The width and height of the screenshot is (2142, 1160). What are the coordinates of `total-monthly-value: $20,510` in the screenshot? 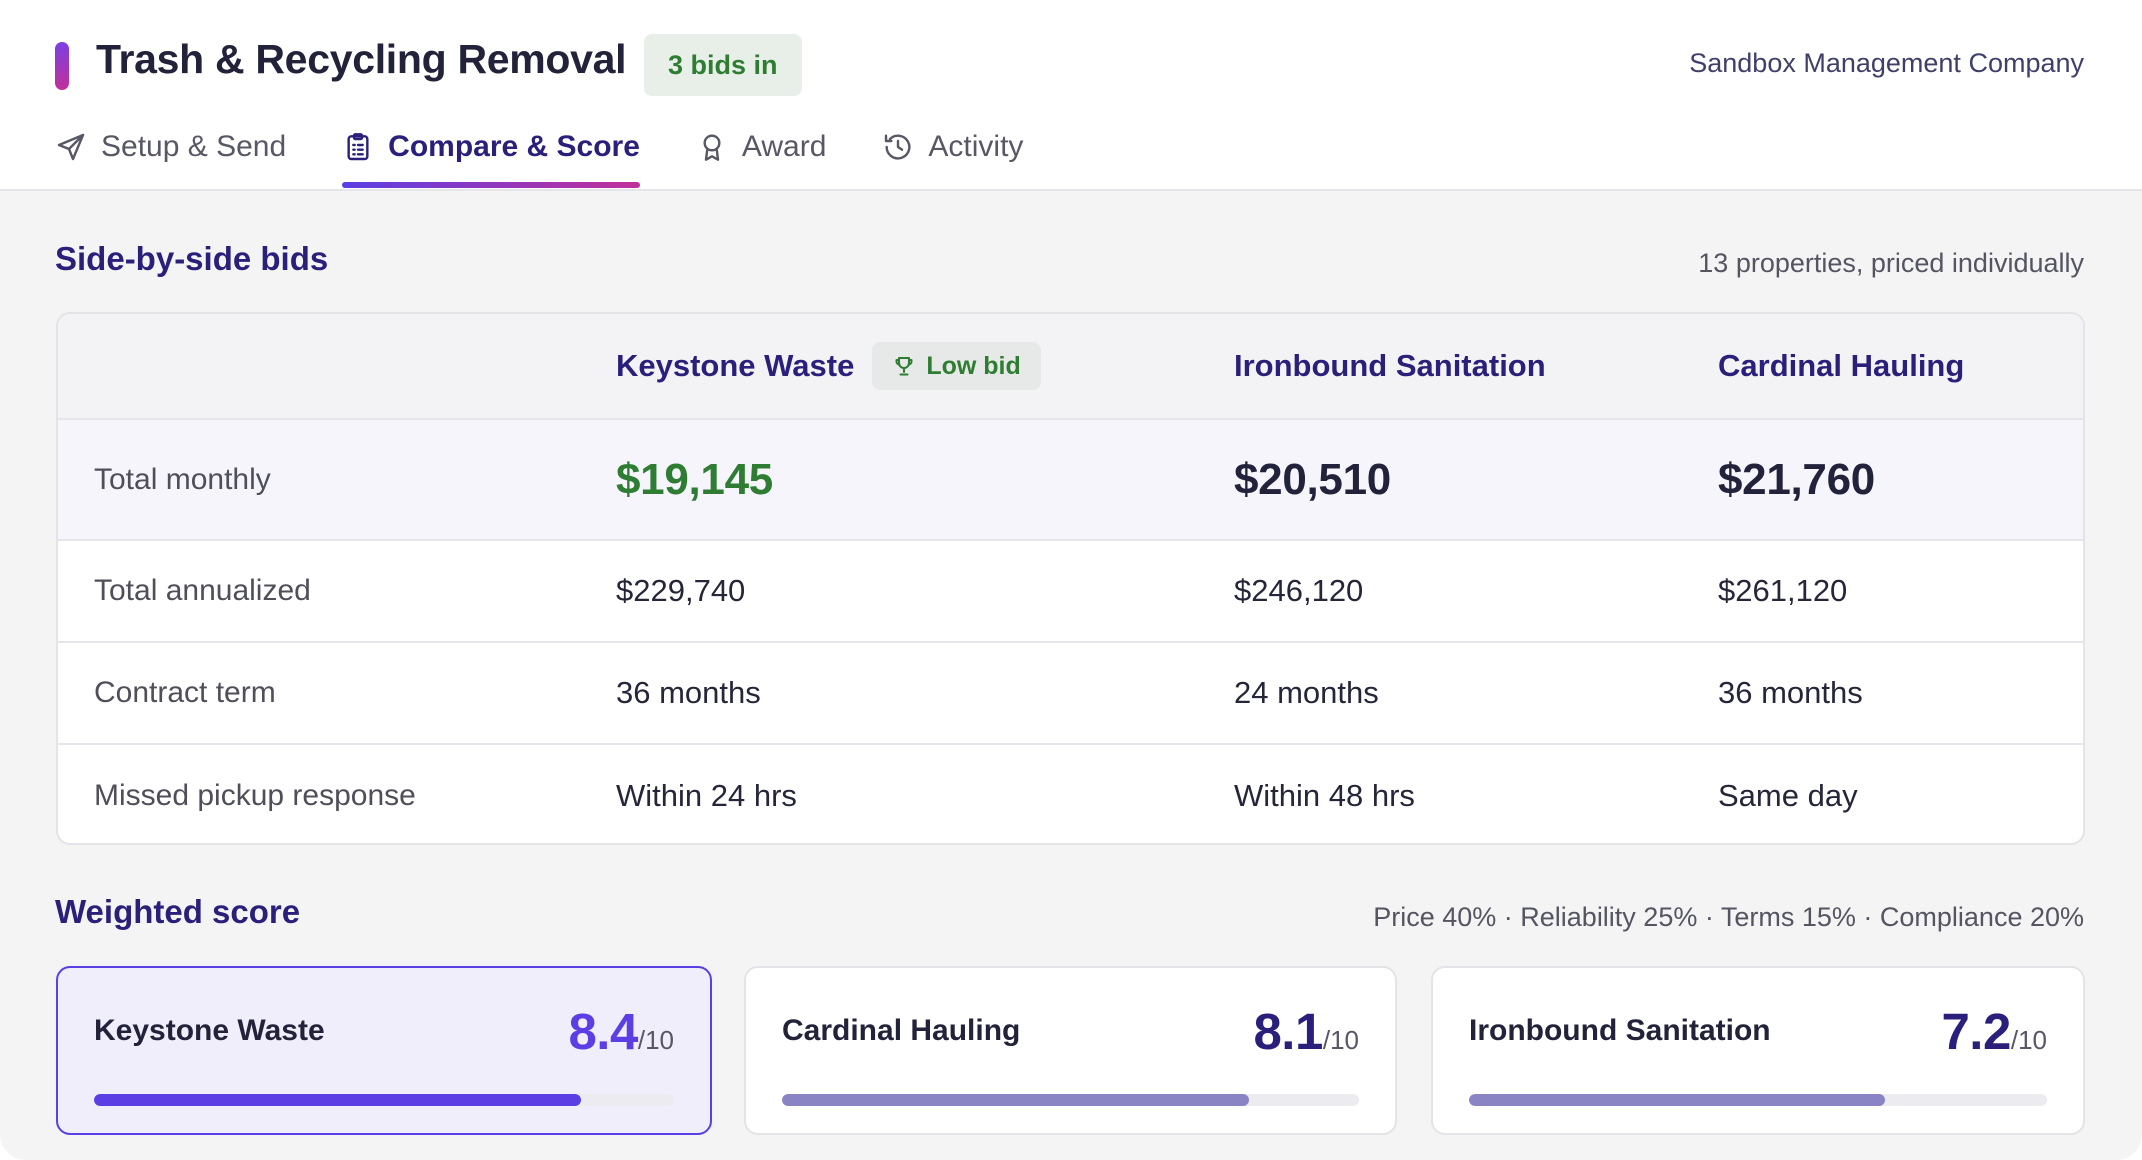 It's located at (1312, 479).